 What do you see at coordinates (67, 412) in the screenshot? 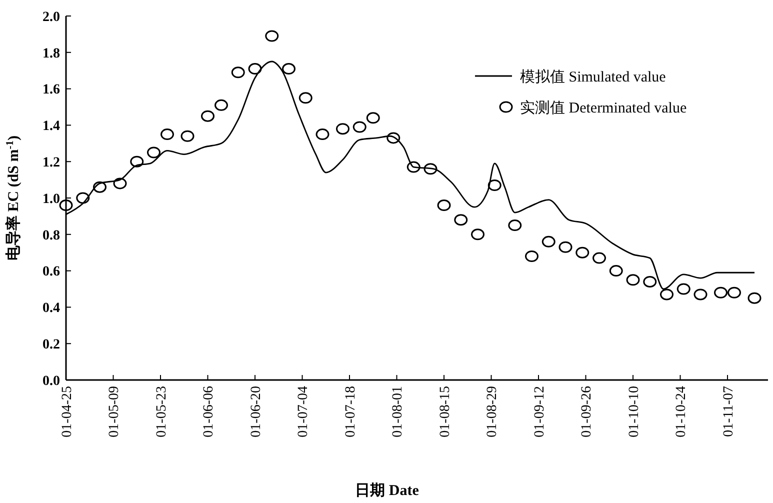
I see `x-tick-label: 01-04-25` at bounding box center [67, 412].